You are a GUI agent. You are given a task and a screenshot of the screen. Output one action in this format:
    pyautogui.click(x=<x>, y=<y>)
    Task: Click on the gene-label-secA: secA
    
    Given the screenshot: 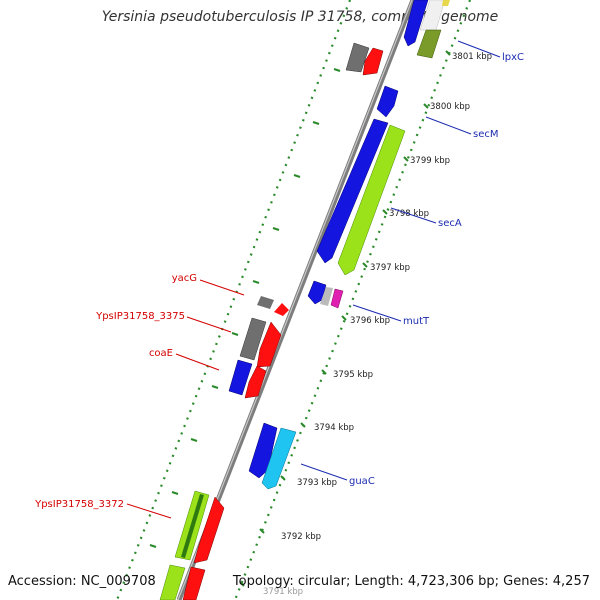 What is the action you would take?
    pyautogui.click(x=450, y=223)
    